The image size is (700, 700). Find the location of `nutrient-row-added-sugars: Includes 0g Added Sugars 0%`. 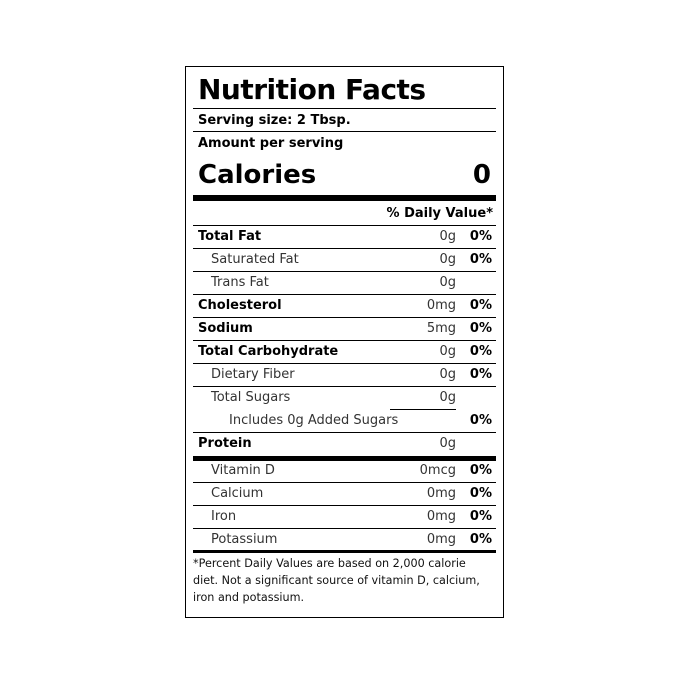

nutrient-row-added-sugars: Includes 0g Added Sugars 0% is located at coordinates (344, 421).